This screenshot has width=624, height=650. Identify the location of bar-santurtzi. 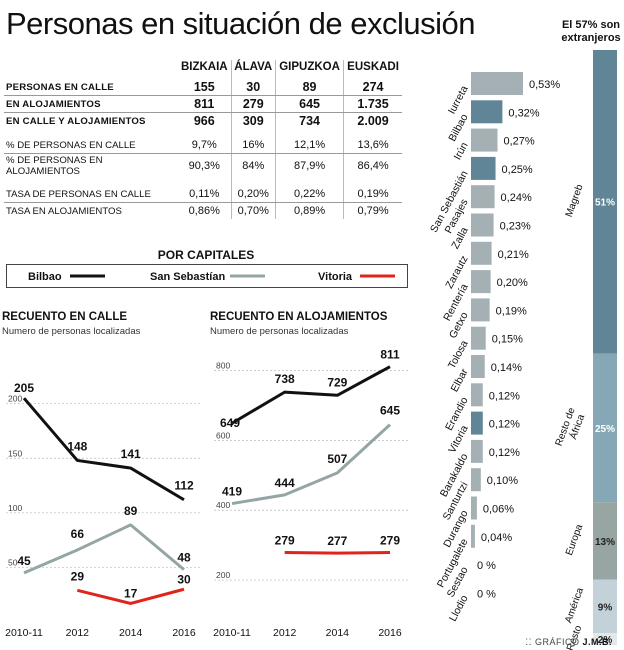
(476, 480).